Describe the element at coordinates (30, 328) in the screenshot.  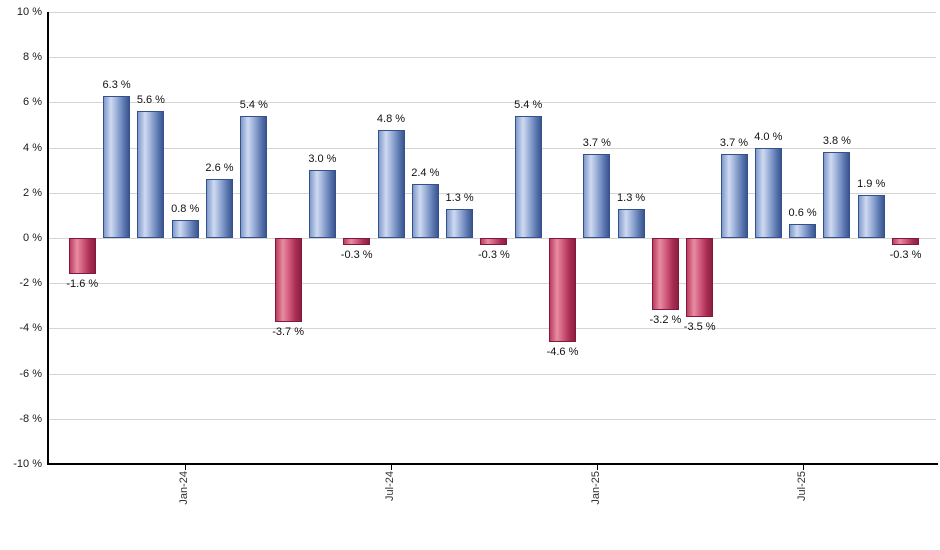
I see `y-axis-label: -4 %` at that location.